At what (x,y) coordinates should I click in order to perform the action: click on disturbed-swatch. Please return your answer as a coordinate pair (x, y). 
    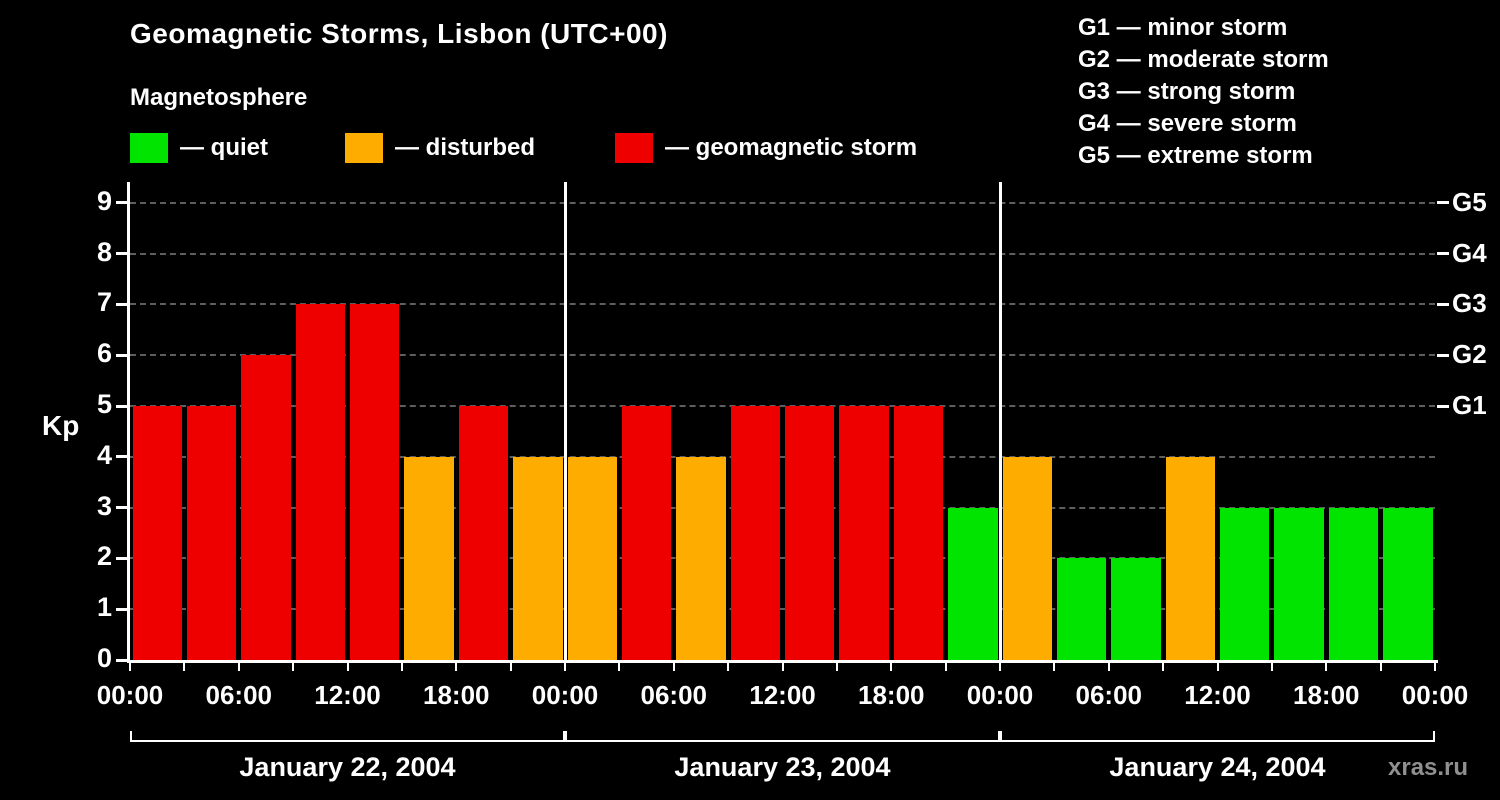
    Looking at the image, I should click on (364, 148).